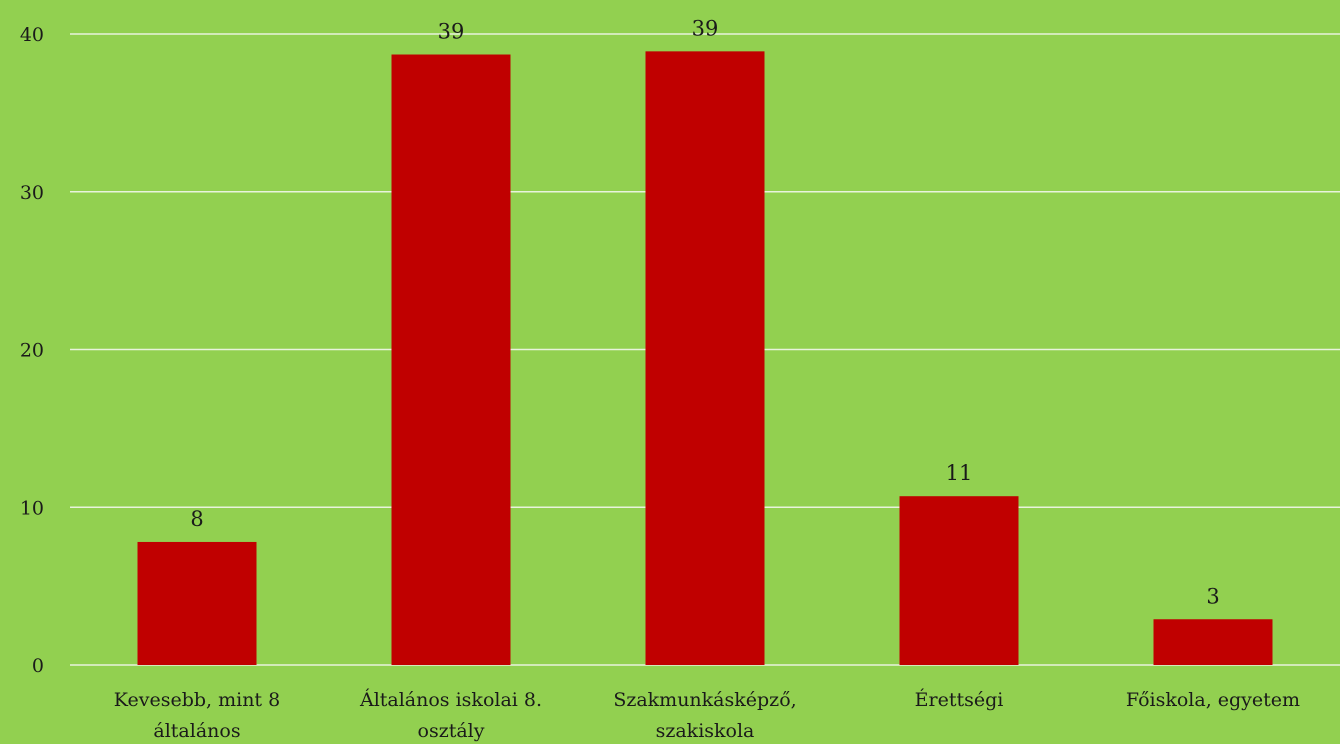 This screenshot has width=1340, height=744. I want to click on y-tick-label: 0, so click(38, 666).